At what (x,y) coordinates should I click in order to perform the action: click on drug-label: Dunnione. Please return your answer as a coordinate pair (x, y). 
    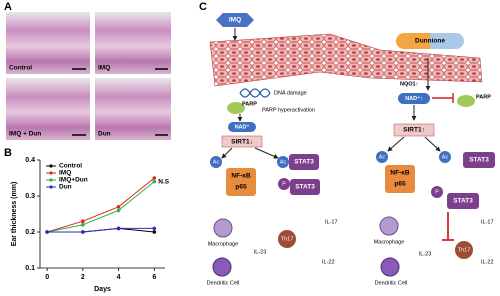
    Looking at the image, I should click on (430, 41).